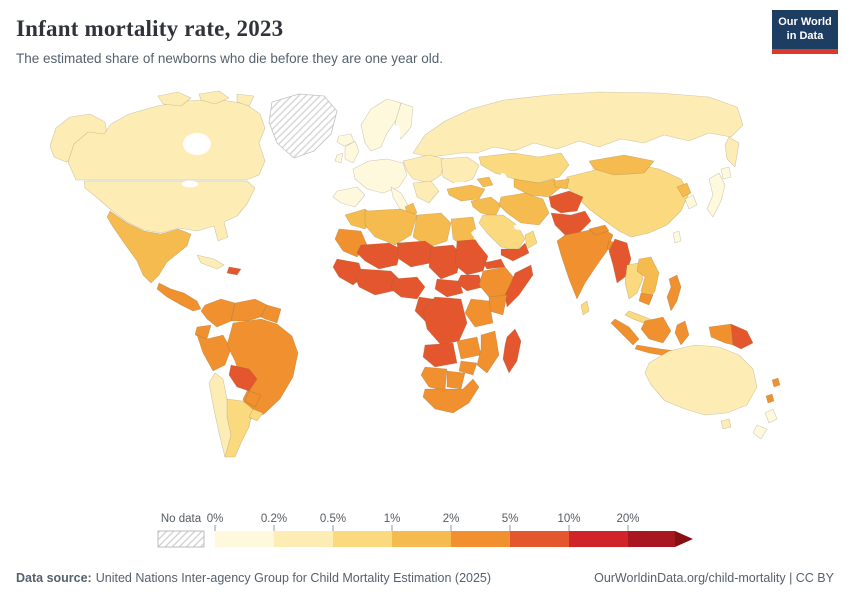 The width and height of the screenshot is (850, 600). Describe the element at coordinates (524, 209) in the screenshot. I see `region-iran` at that location.